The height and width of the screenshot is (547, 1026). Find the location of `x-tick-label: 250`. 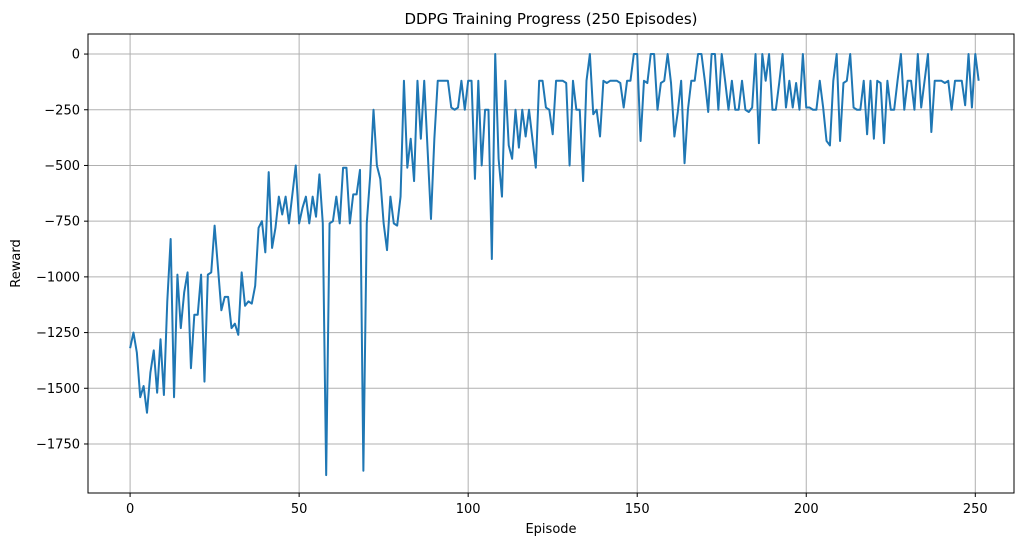

x-tick-label: 250 is located at coordinates (975, 509).